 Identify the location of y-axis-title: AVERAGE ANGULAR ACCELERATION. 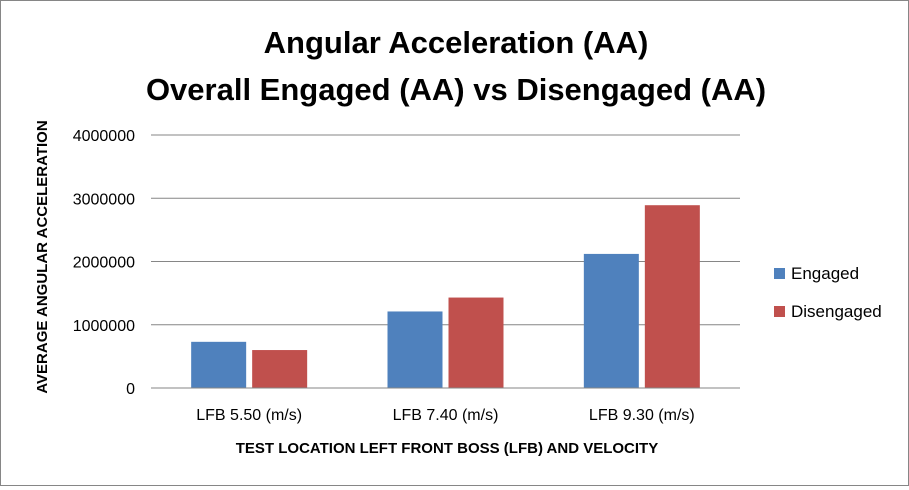
(42, 256).